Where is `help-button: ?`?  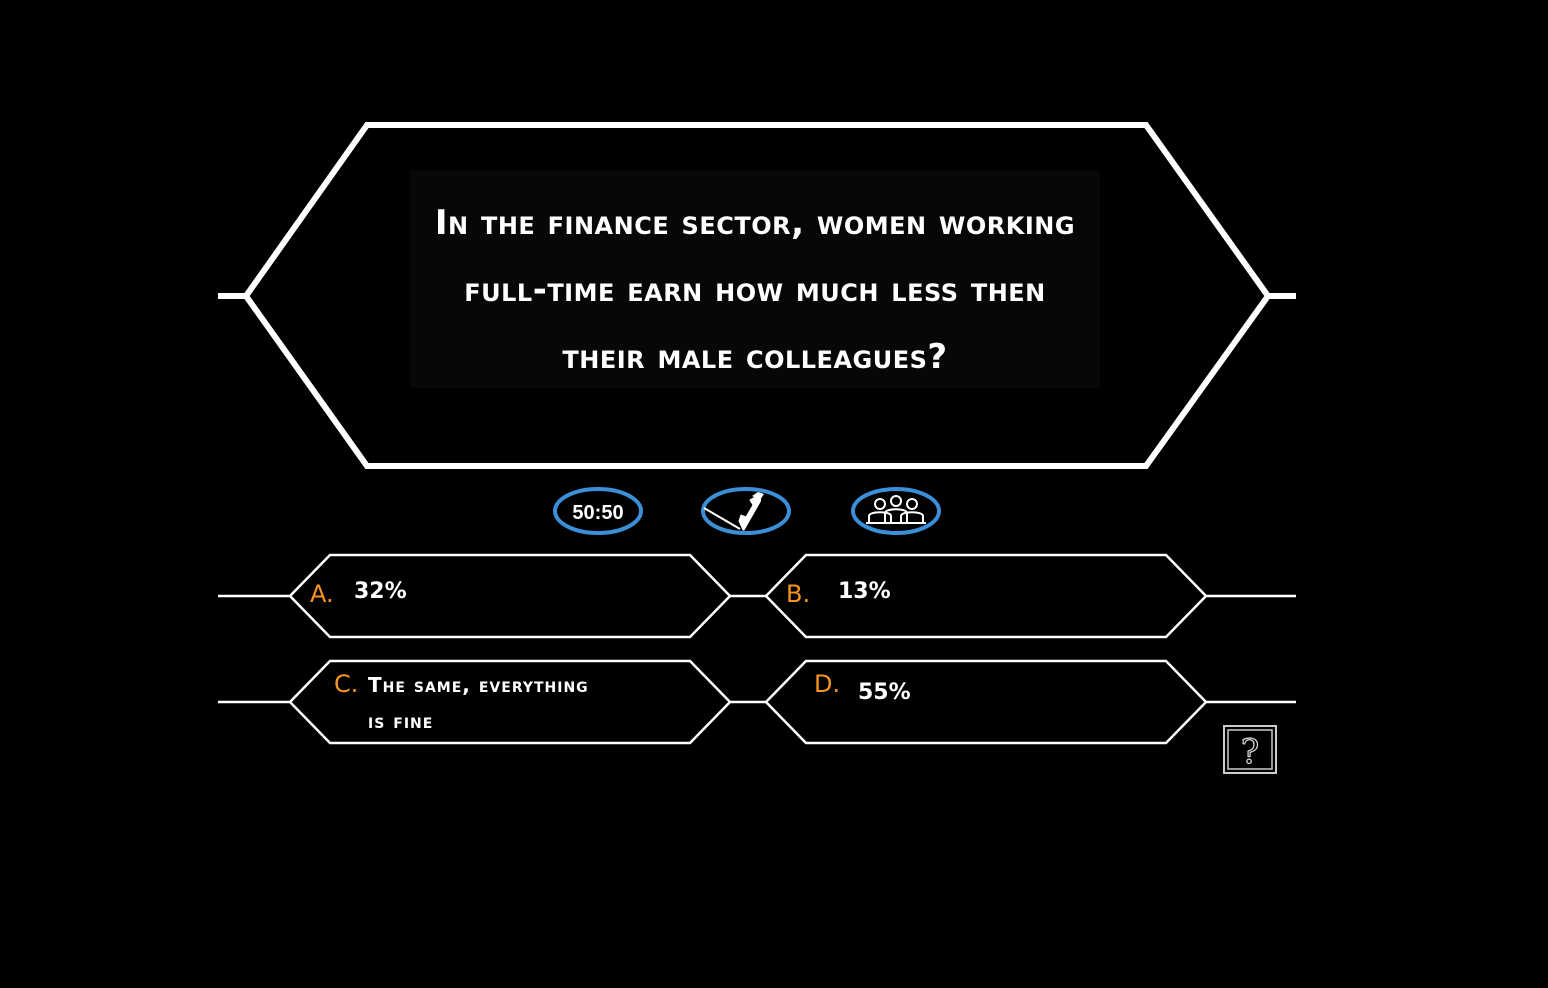 help-button: ? is located at coordinates (1250, 749).